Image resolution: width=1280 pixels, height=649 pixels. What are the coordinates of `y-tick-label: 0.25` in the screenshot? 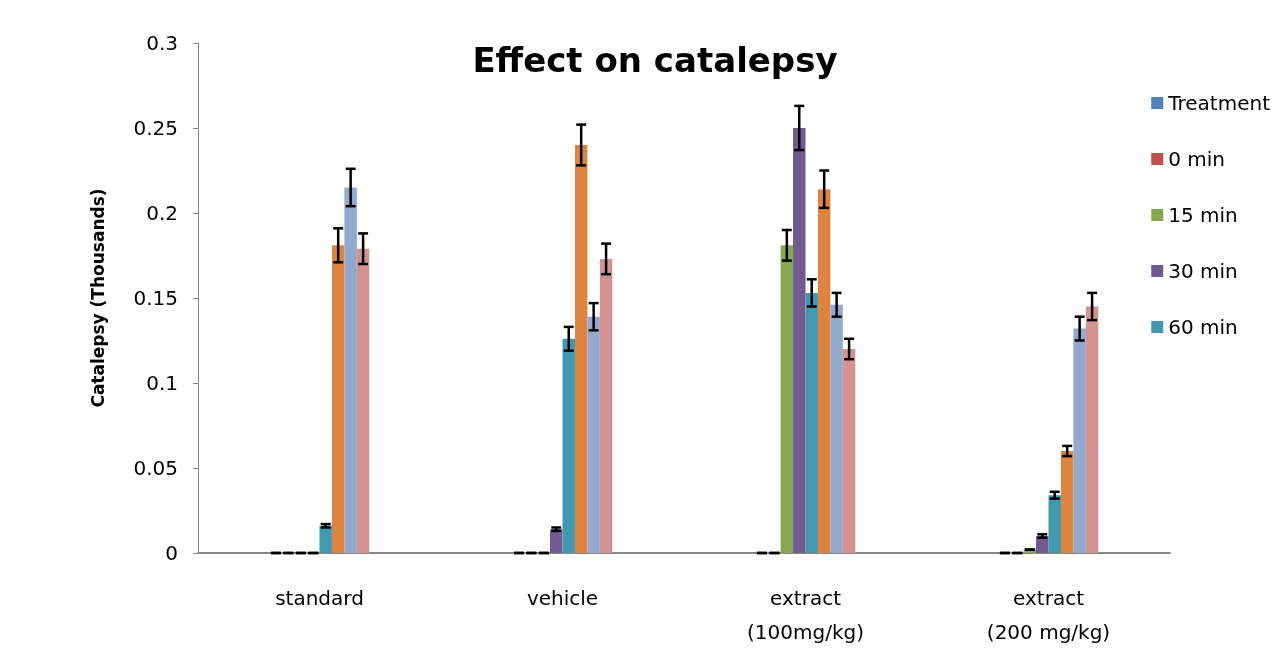 It's located at (155, 128).